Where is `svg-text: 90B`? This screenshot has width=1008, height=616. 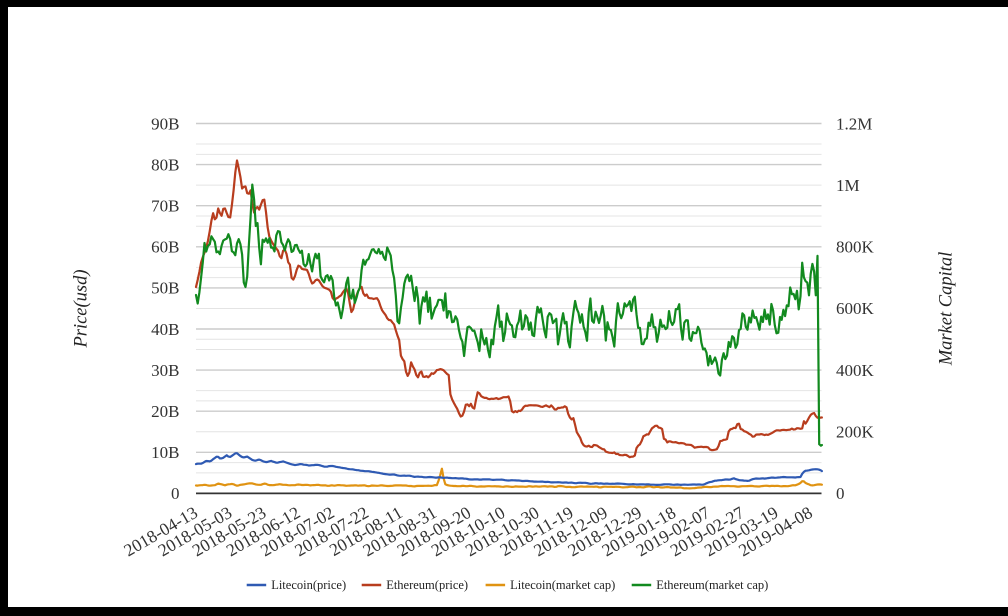
svg-text: 90B is located at coordinates (165, 123).